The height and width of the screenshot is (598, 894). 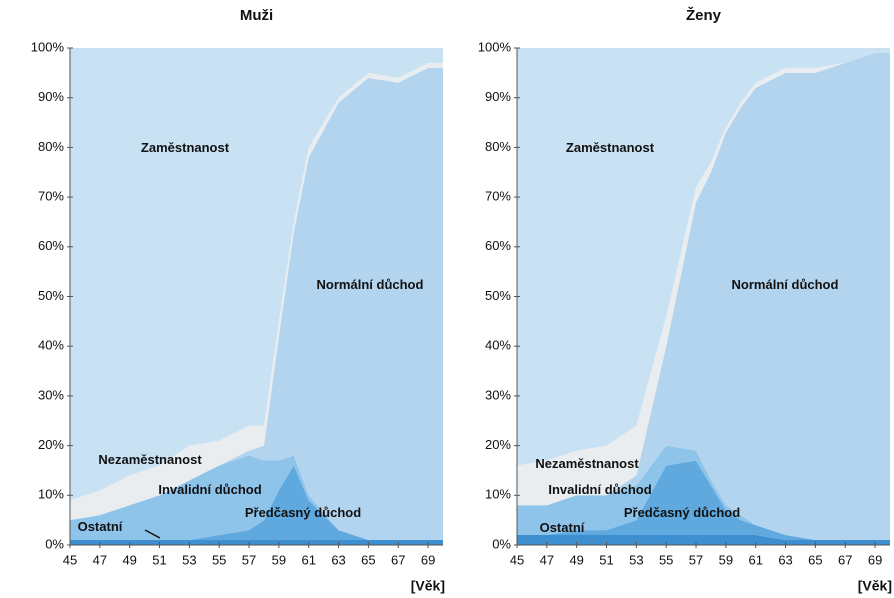 I want to click on chart-title: Muži, so click(x=256, y=15).